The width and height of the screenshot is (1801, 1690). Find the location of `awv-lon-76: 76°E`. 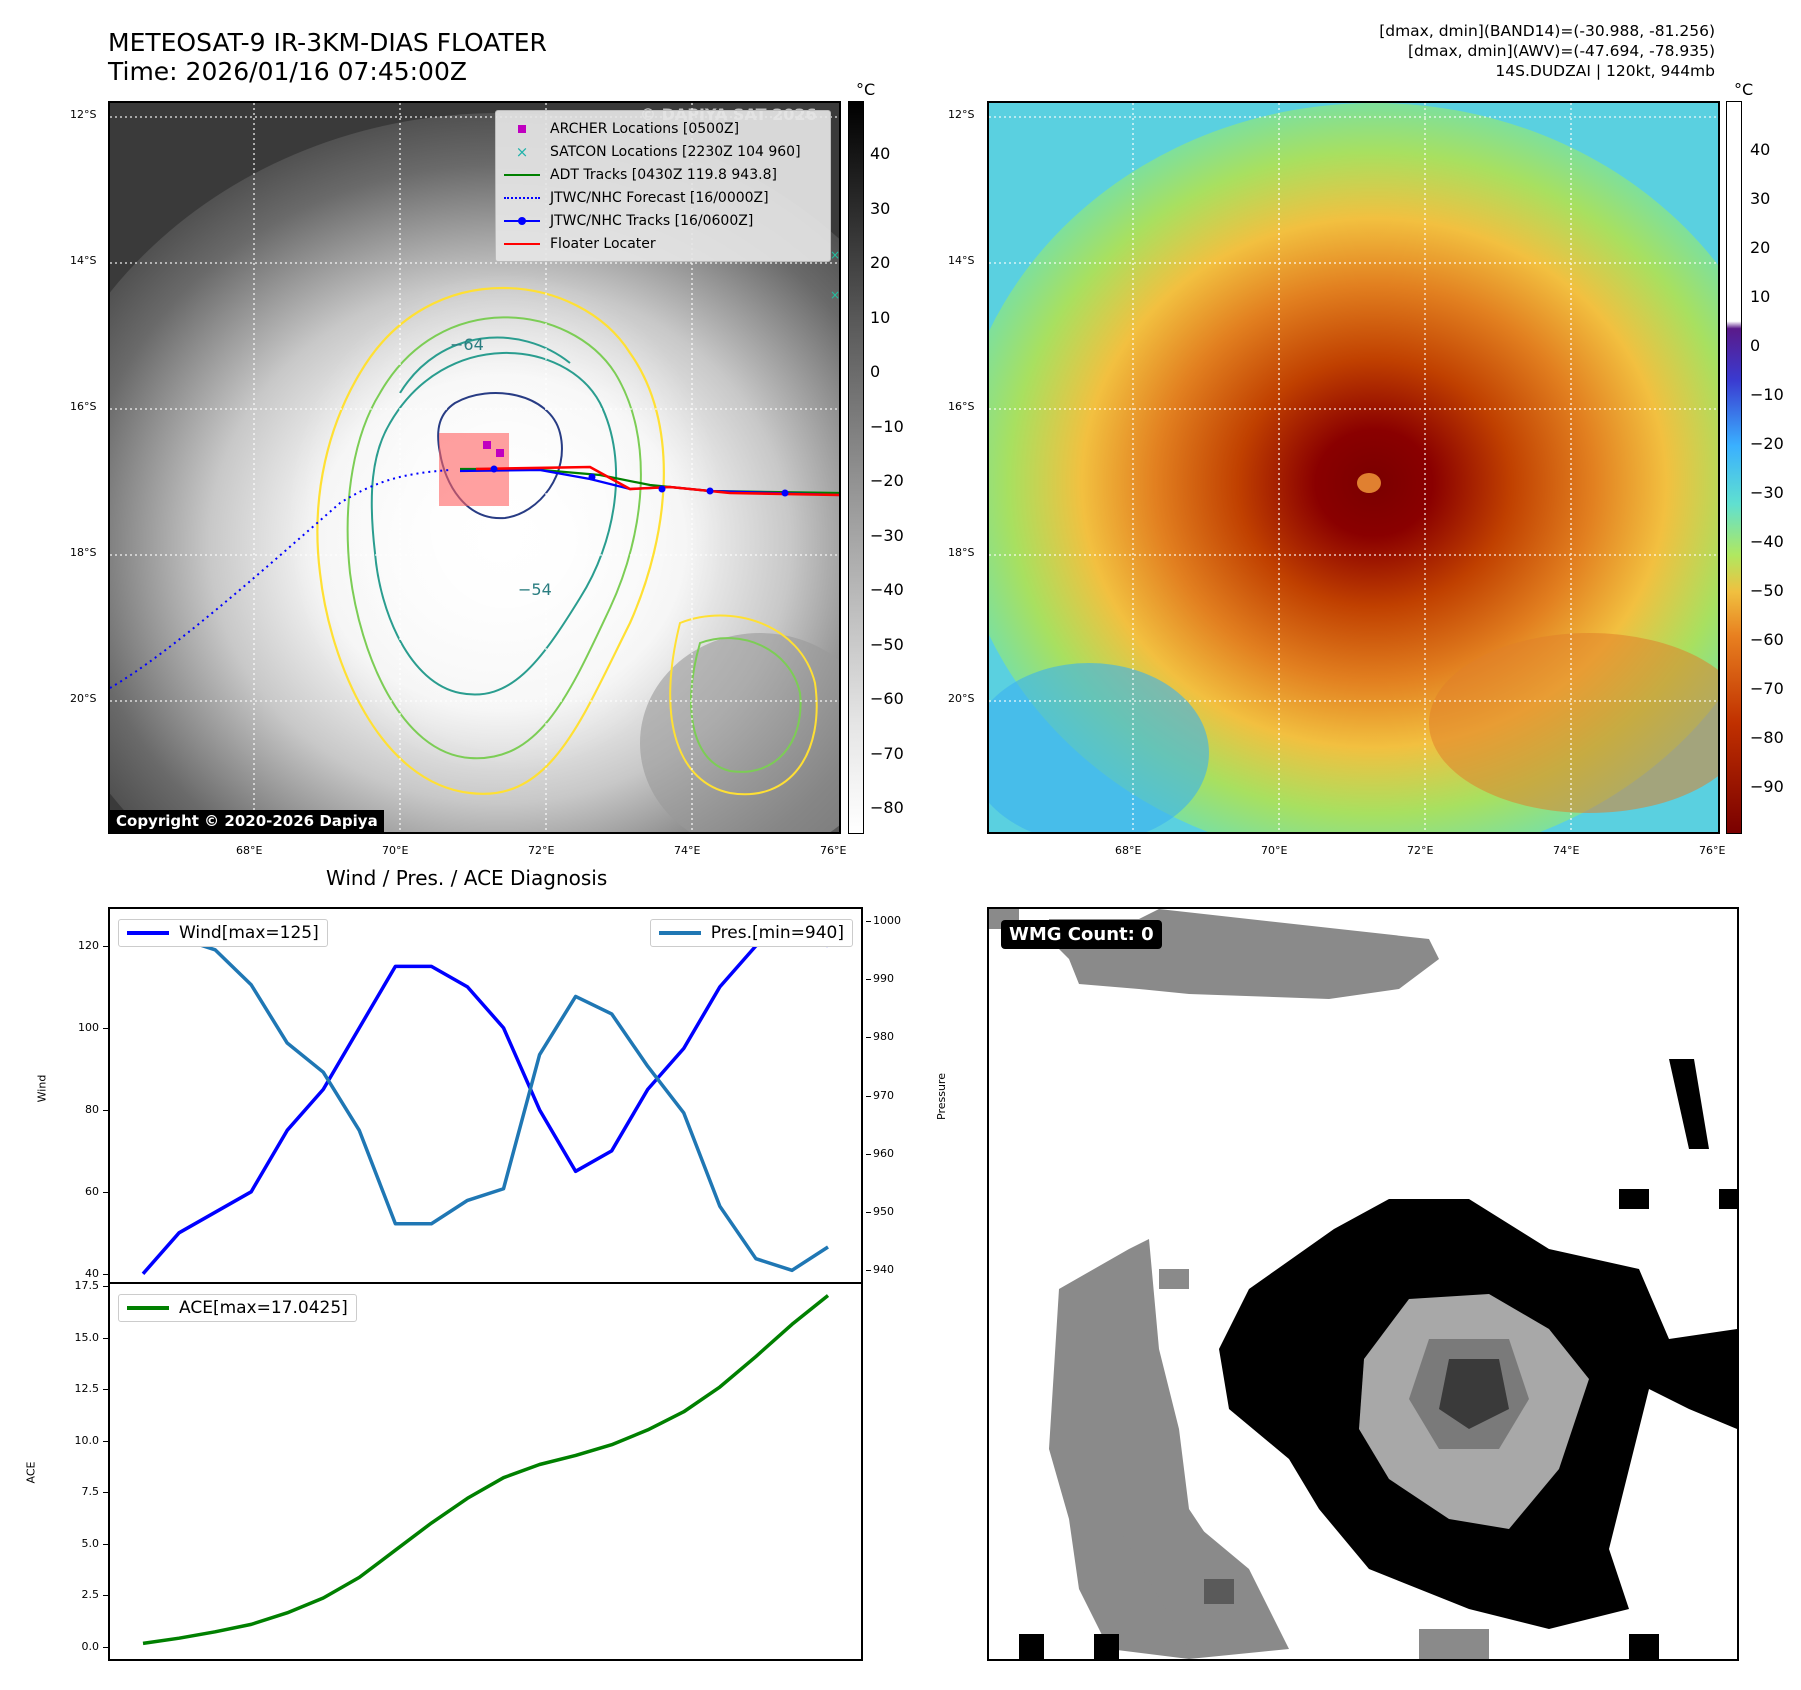

awv-lon-76: 76°E is located at coordinates (1712, 850).